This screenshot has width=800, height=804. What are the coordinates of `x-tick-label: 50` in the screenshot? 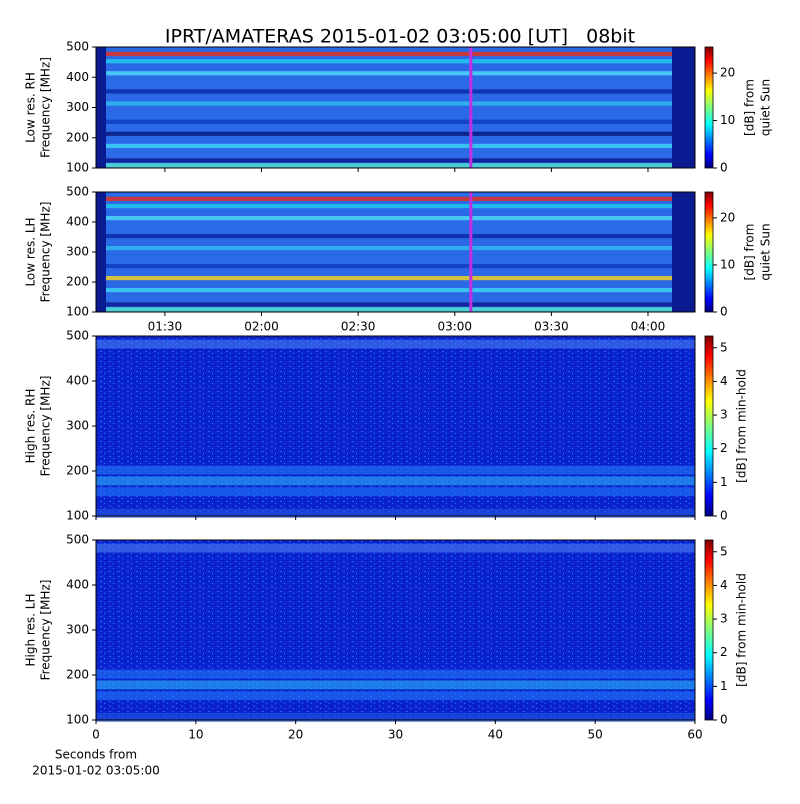 It's located at (595, 735).